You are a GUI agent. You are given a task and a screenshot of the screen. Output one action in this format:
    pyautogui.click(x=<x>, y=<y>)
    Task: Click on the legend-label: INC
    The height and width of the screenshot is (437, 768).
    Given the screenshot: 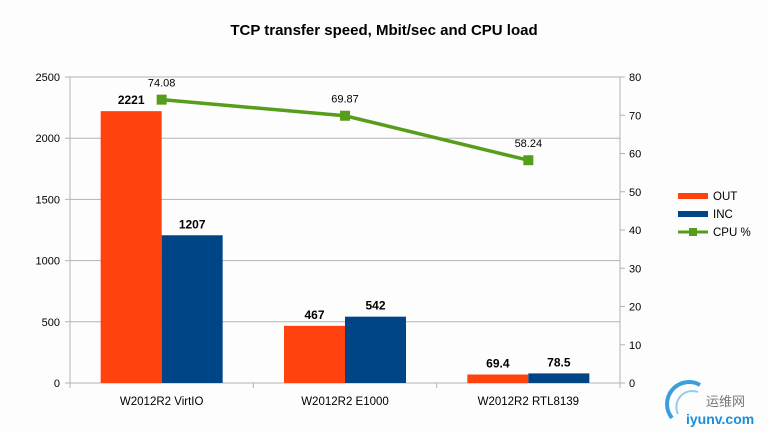 What is the action you would take?
    pyautogui.click(x=723, y=215)
    